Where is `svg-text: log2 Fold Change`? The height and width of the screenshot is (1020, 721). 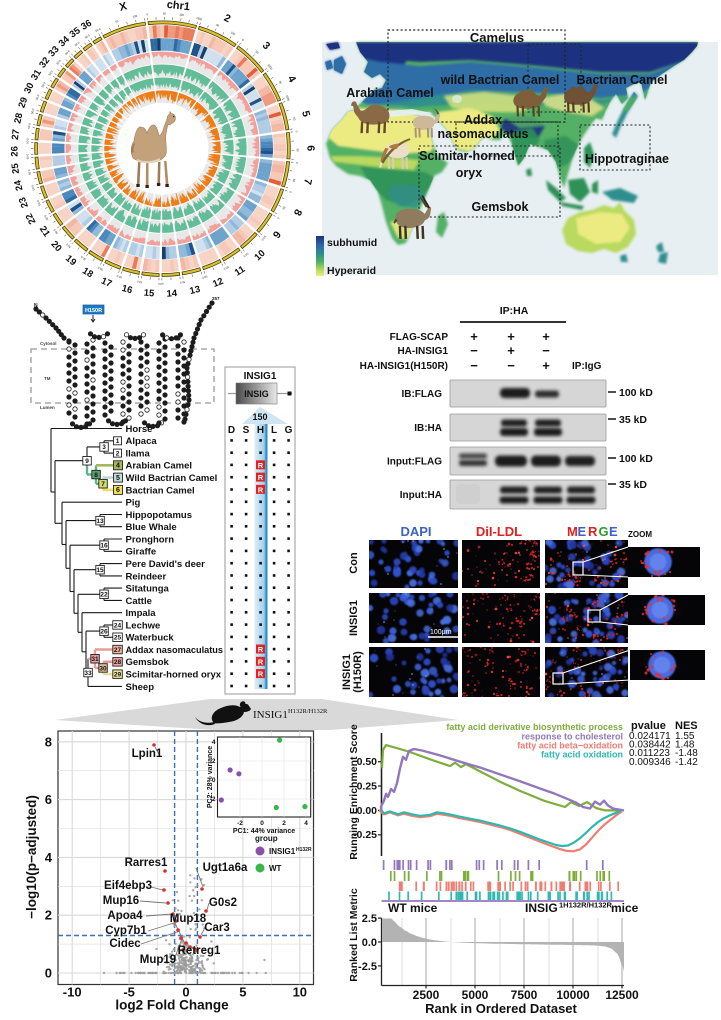
svg-text: log2 Fold Change is located at coordinates (172, 1005).